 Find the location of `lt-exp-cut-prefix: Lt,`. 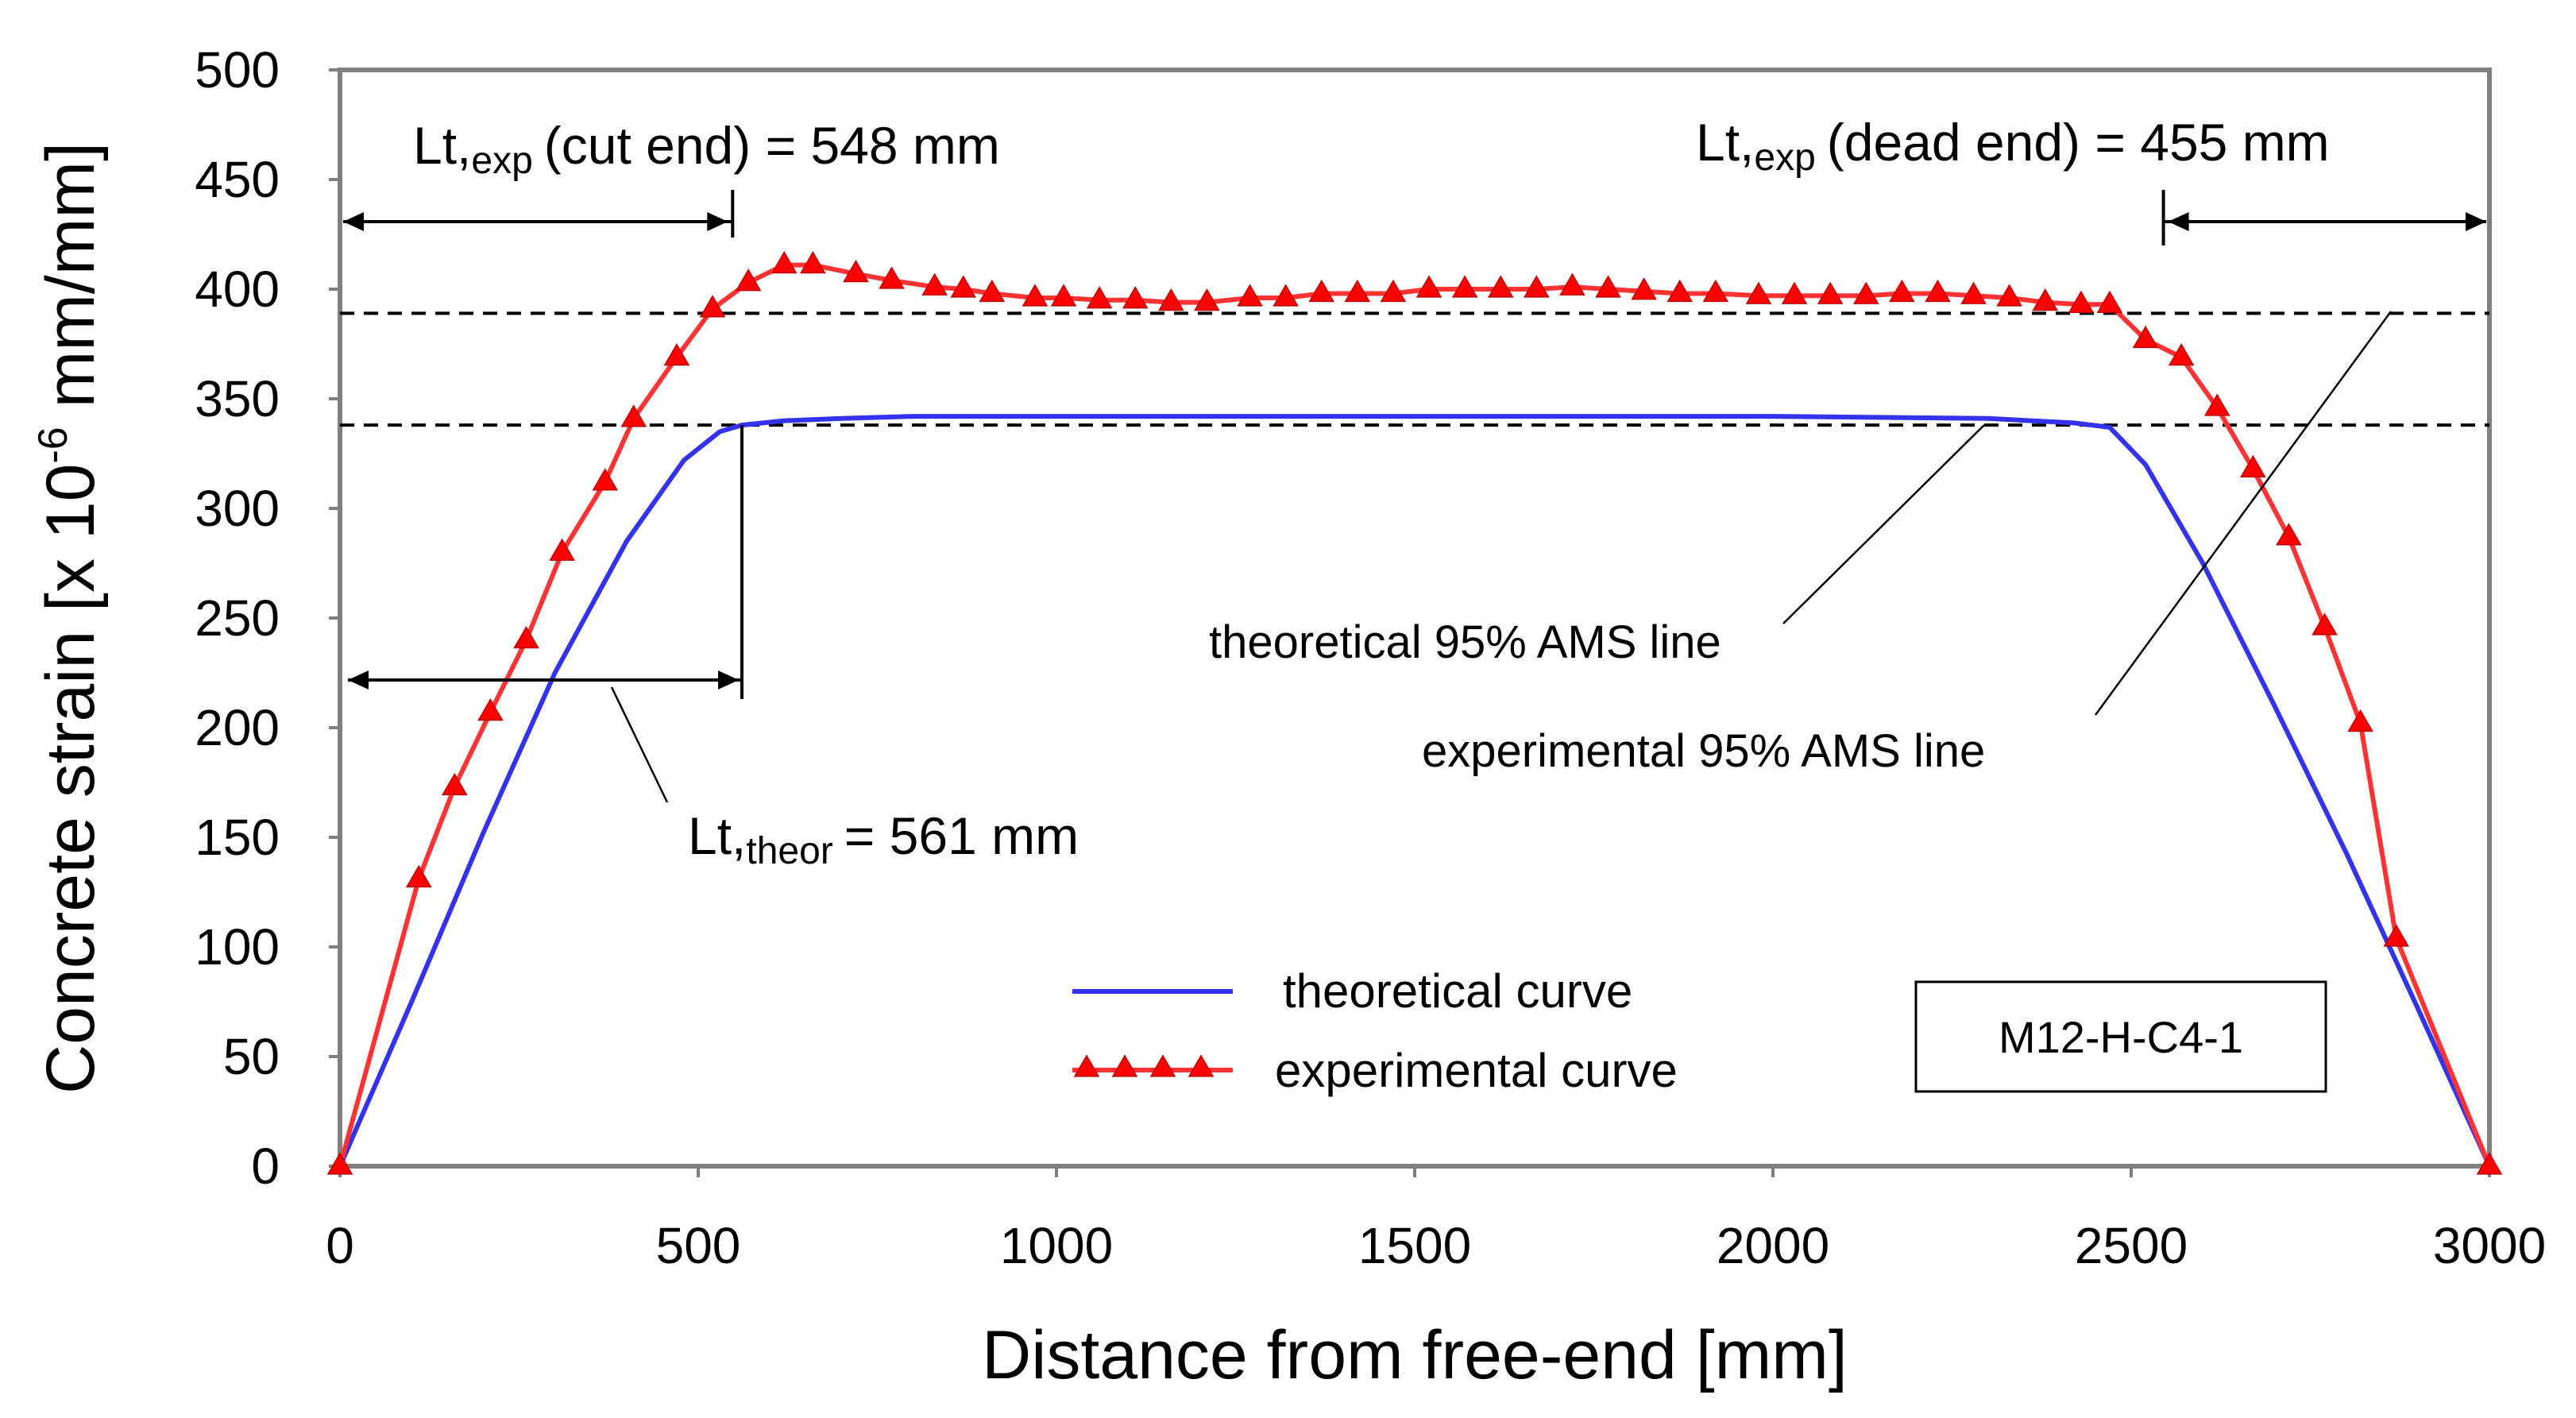

lt-exp-cut-prefix: Lt, is located at coordinates (442, 145).